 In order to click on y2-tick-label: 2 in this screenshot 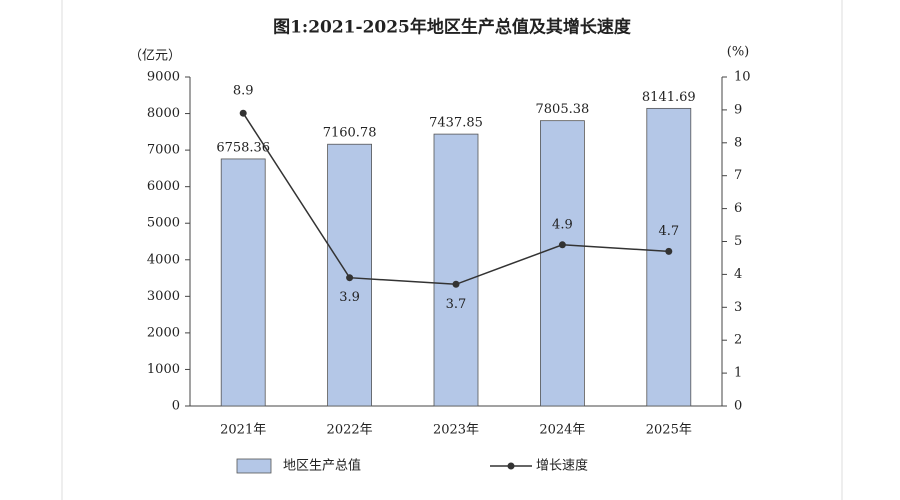, I will do `click(738, 340)`.